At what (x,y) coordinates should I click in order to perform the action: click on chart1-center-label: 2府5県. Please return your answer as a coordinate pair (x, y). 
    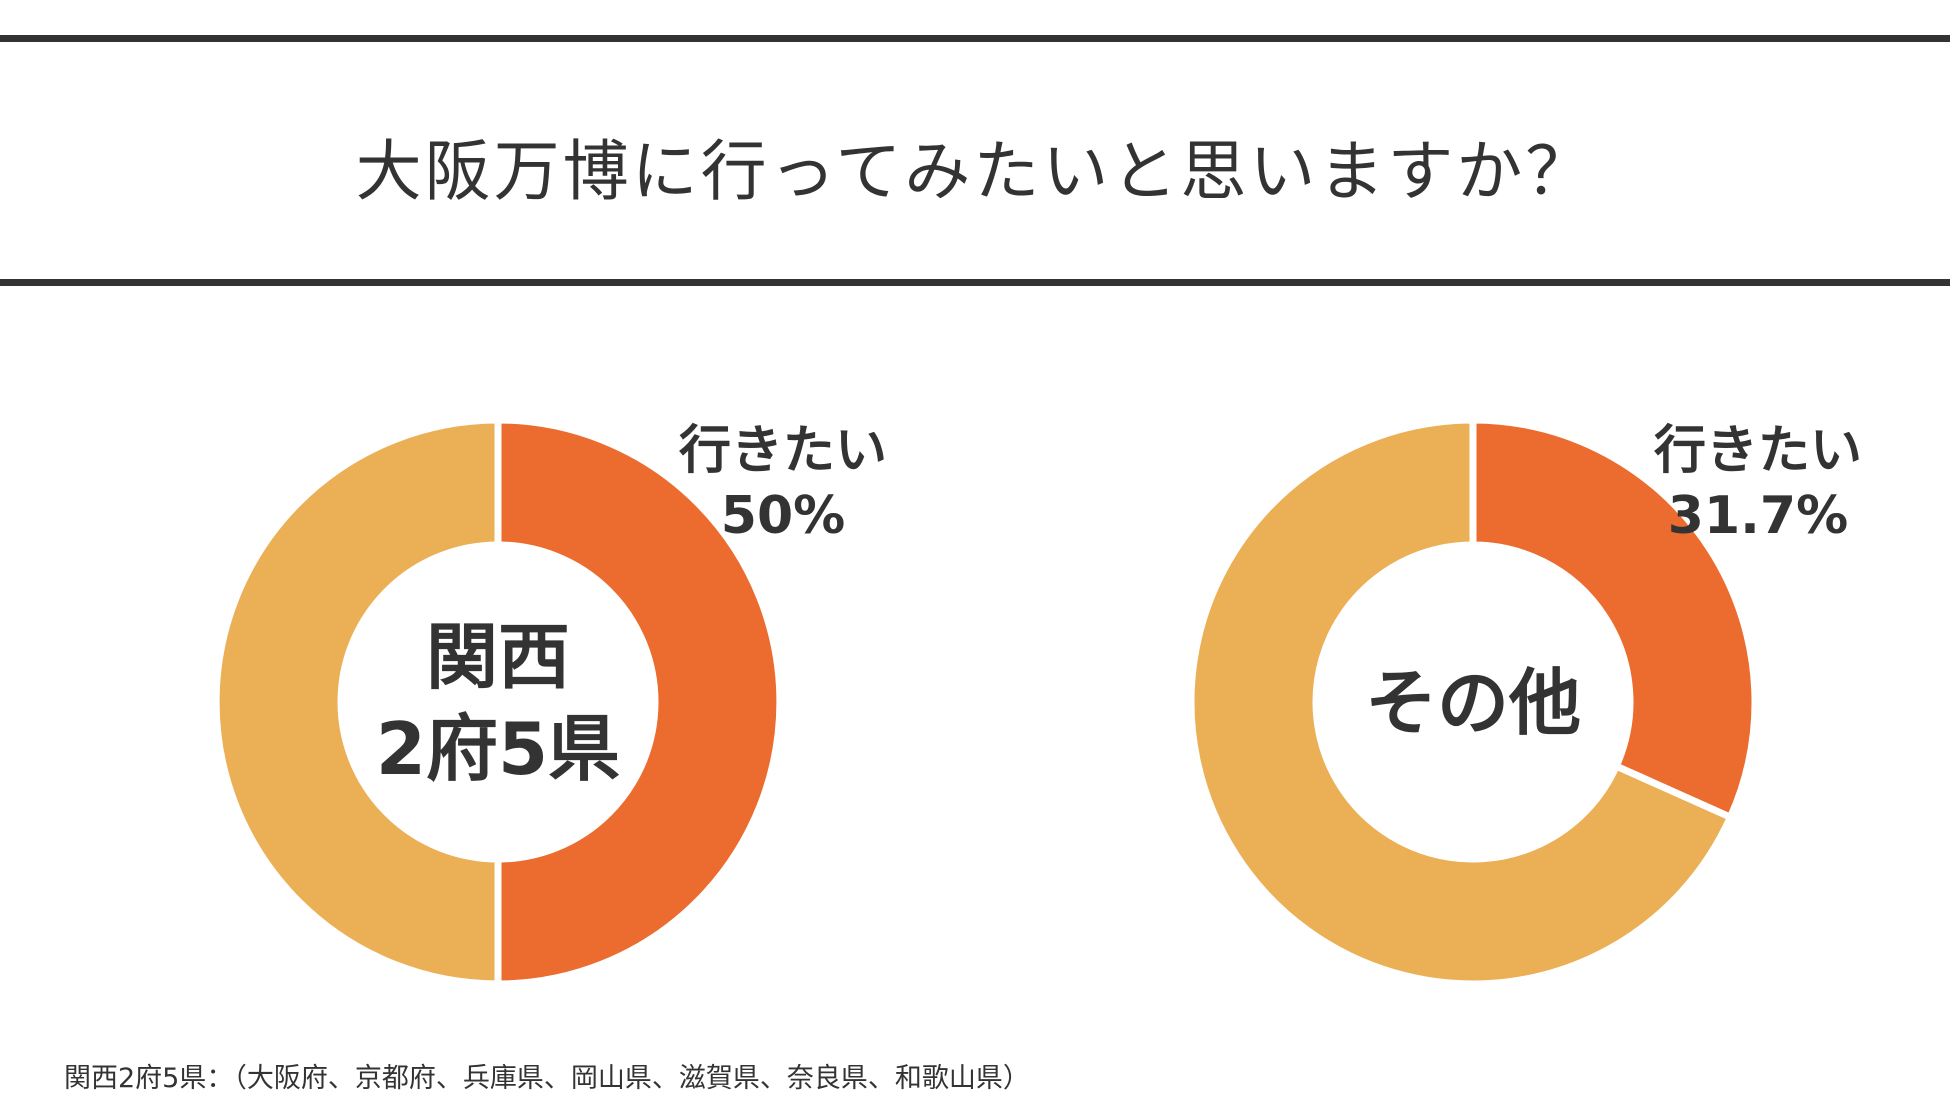
    Looking at the image, I should click on (498, 749).